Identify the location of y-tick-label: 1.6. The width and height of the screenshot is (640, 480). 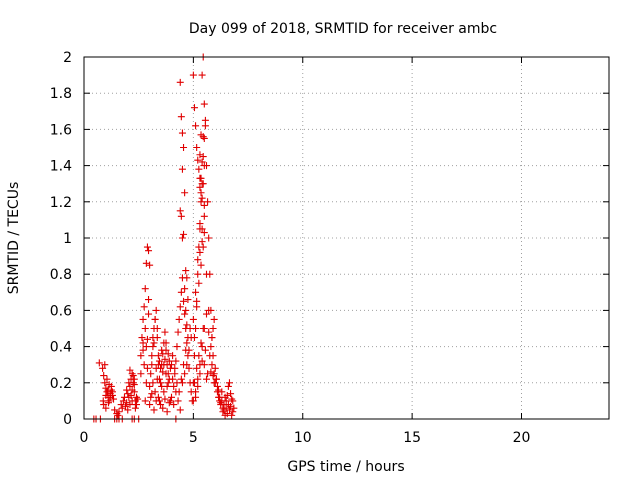
(61, 130).